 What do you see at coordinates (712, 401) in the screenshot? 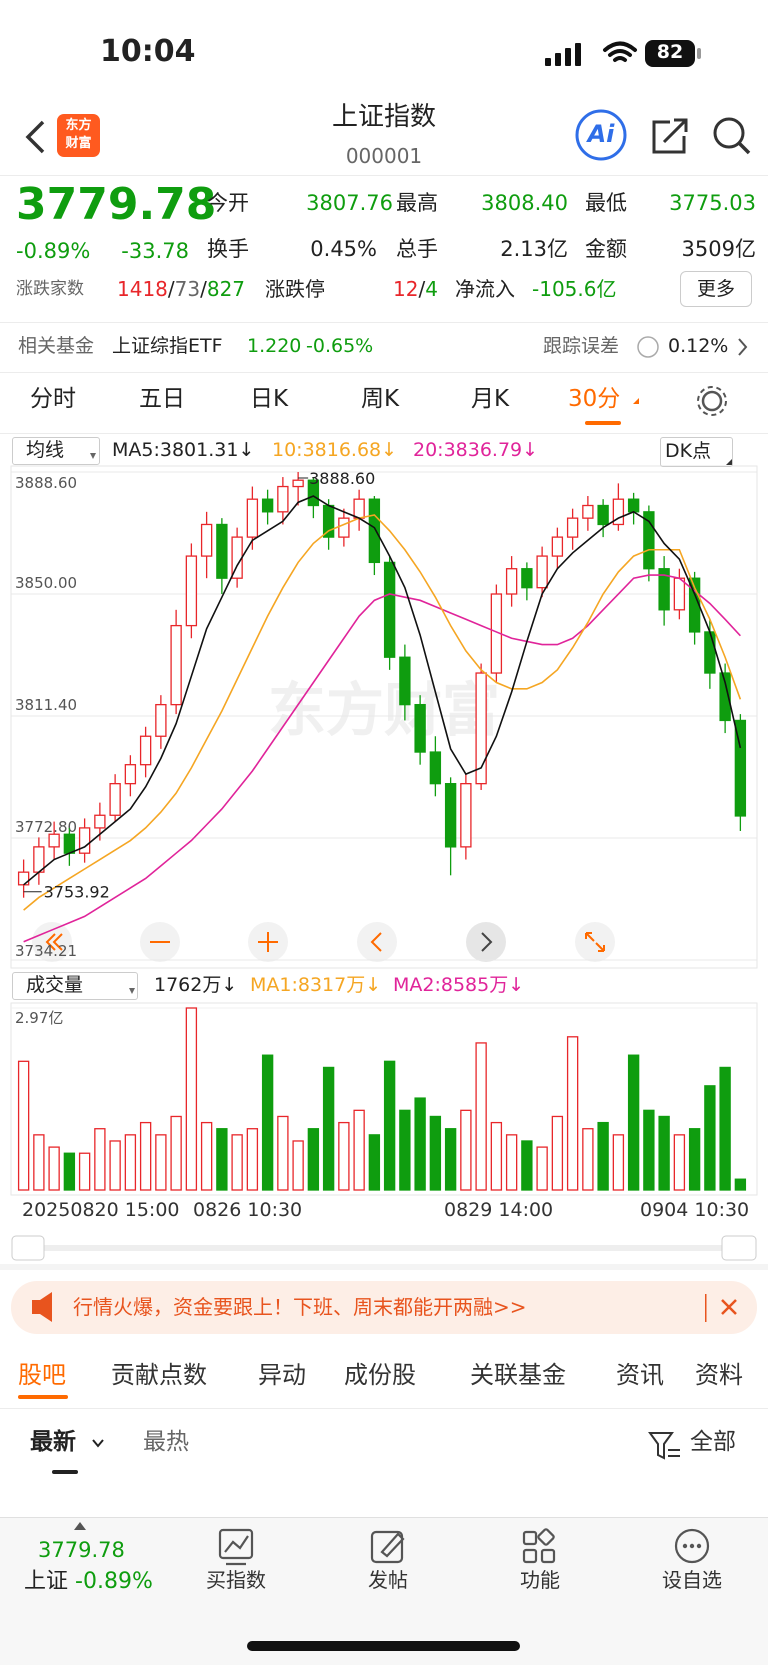
I see `settings-button` at bounding box center [712, 401].